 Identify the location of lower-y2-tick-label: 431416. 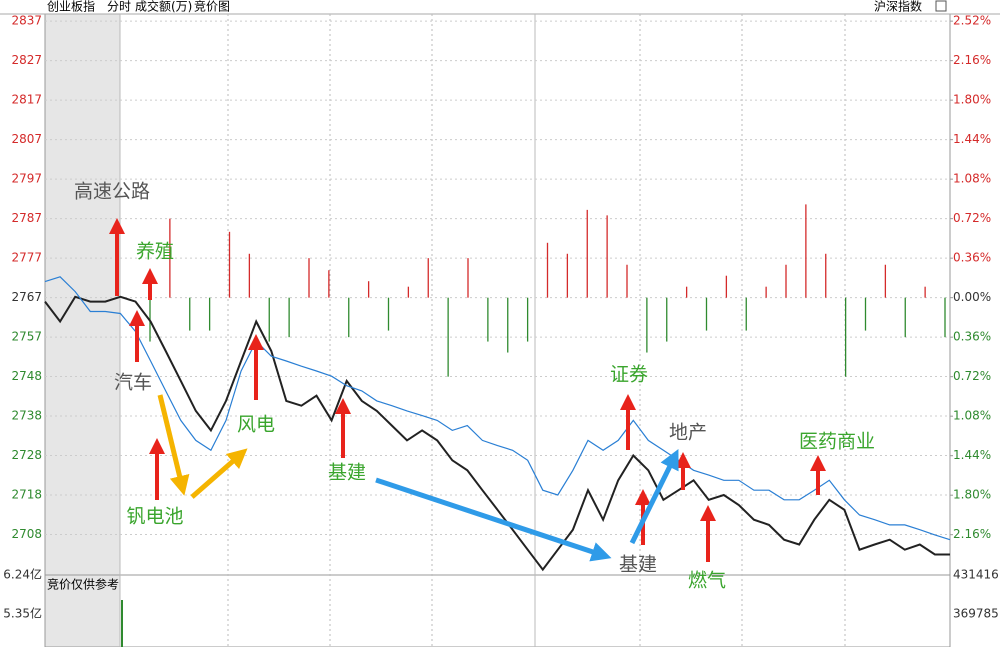
(976, 575).